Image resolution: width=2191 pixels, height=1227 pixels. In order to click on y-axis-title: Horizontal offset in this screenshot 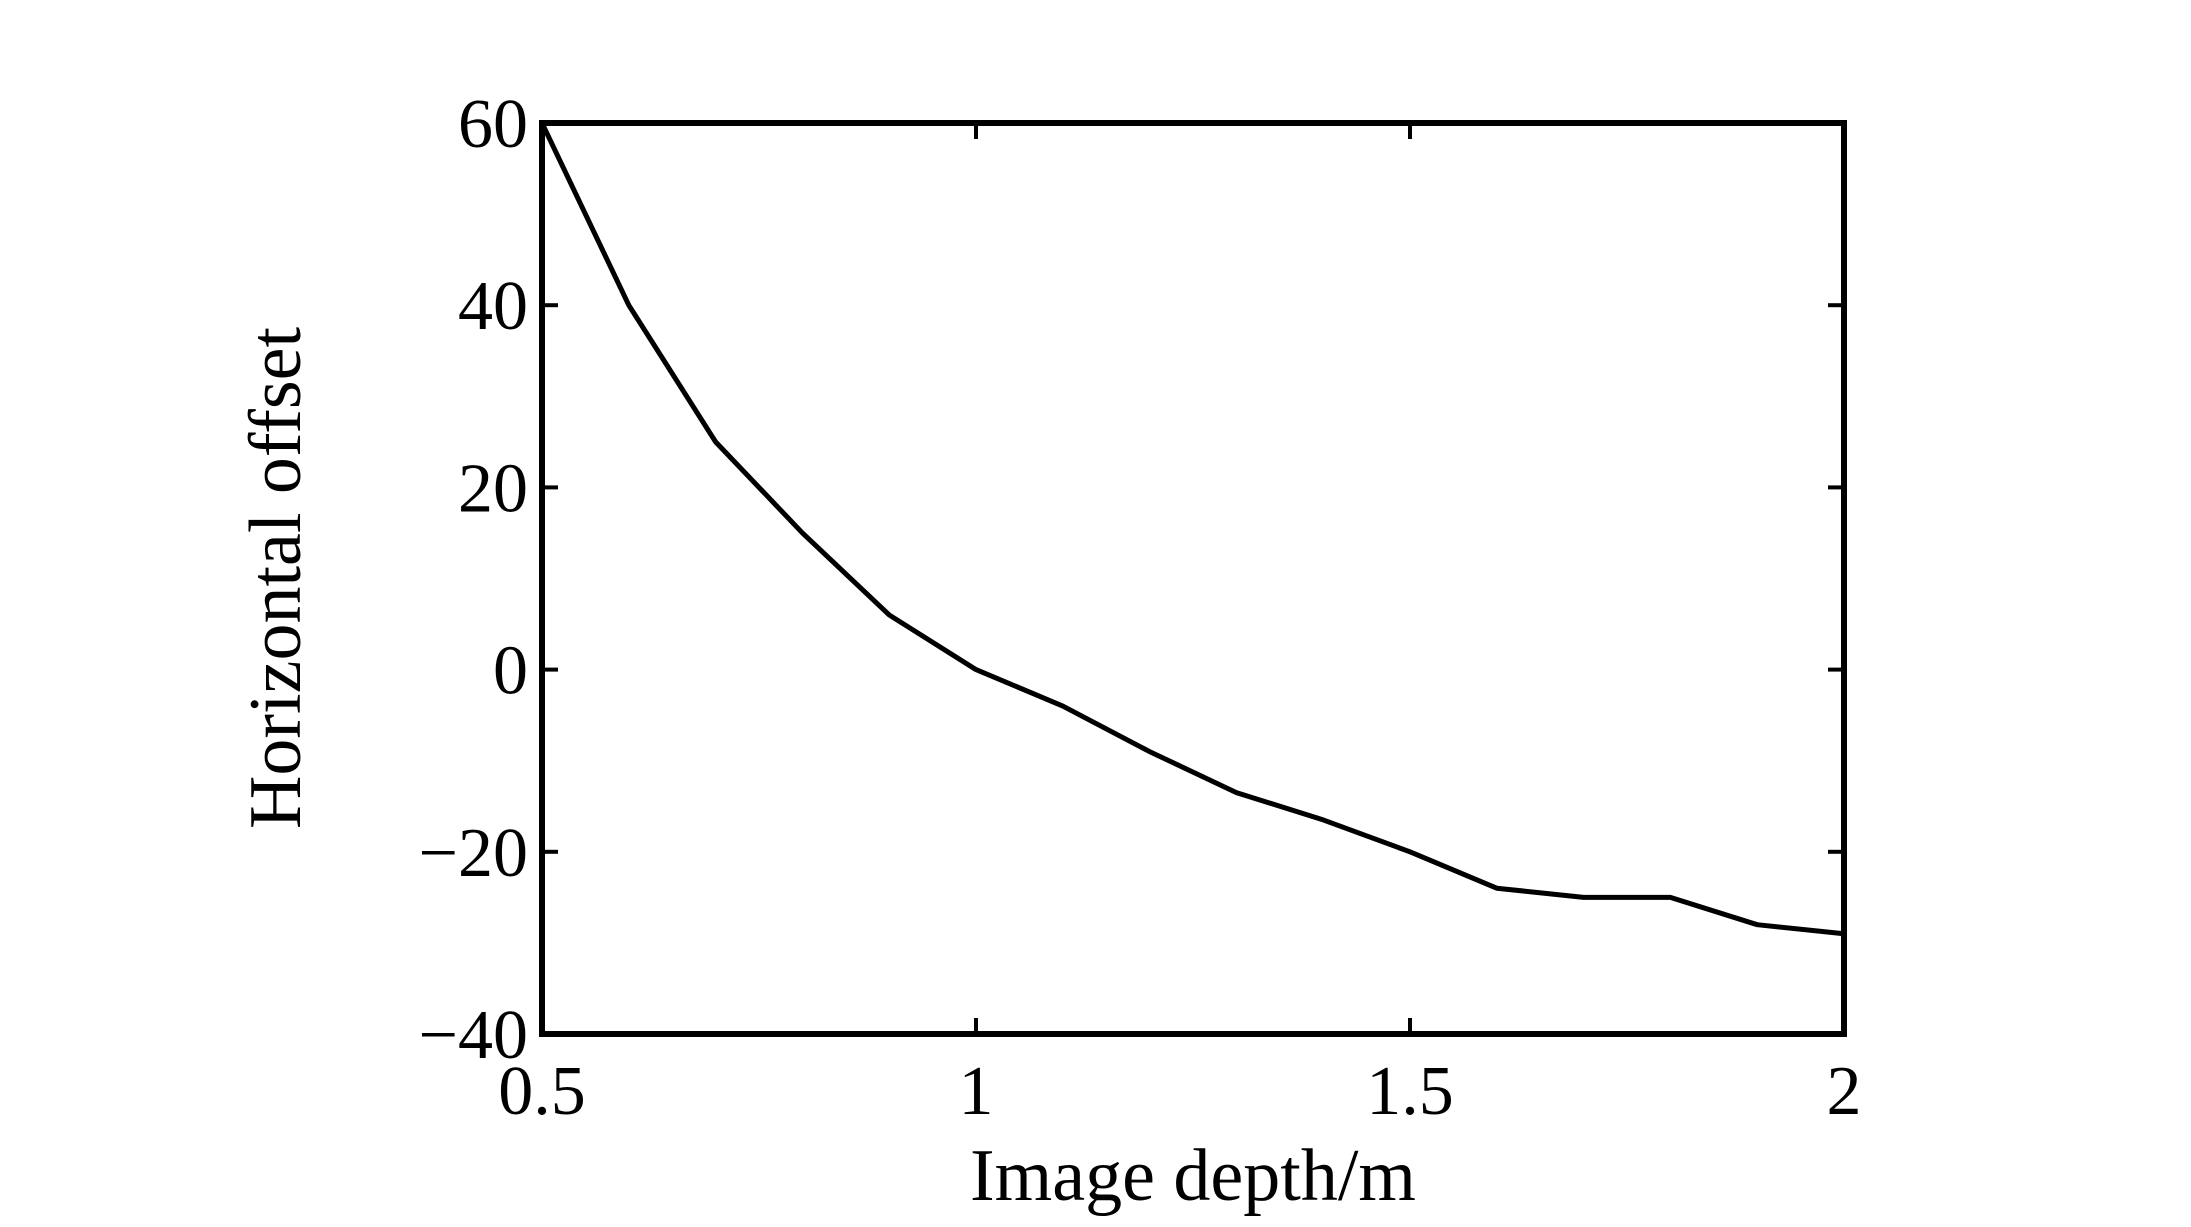, I will do `click(276, 578)`.